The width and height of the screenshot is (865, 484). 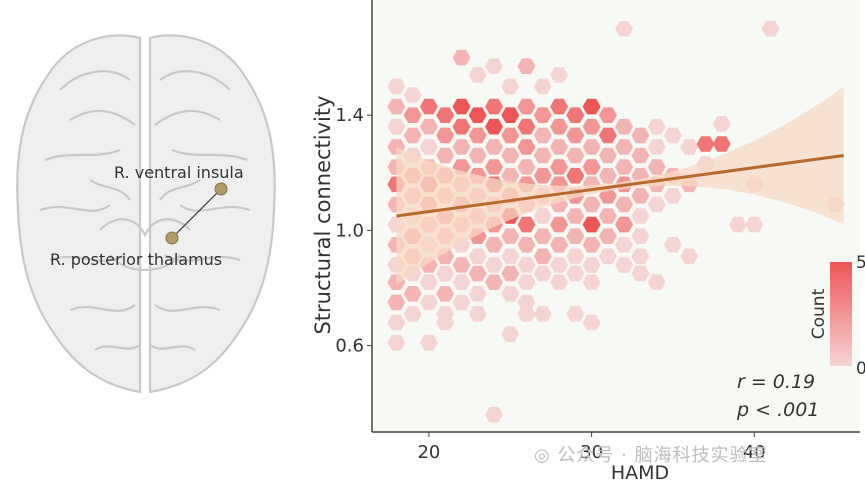 What do you see at coordinates (221, 189) in the screenshot?
I see `insula-node` at bounding box center [221, 189].